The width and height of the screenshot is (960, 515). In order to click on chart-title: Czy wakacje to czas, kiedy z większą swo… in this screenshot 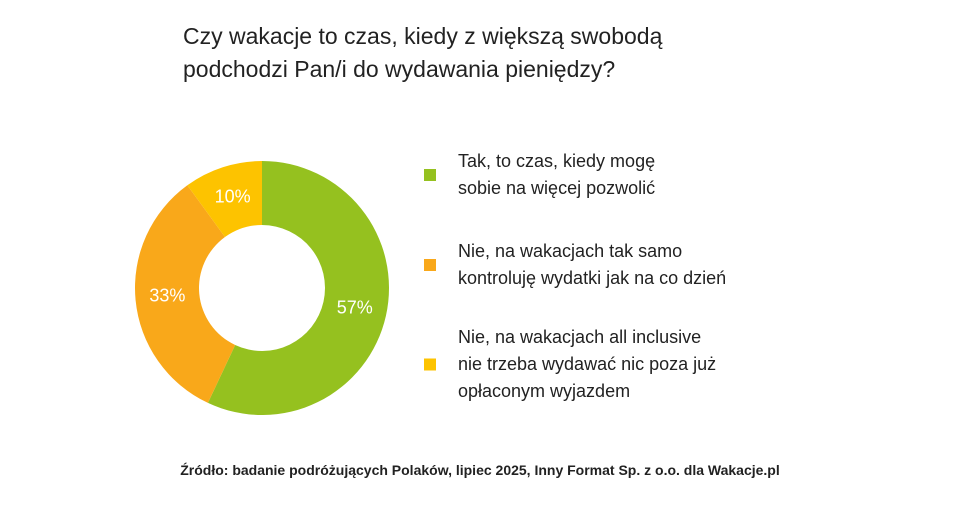, I will do `click(423, 52)`.